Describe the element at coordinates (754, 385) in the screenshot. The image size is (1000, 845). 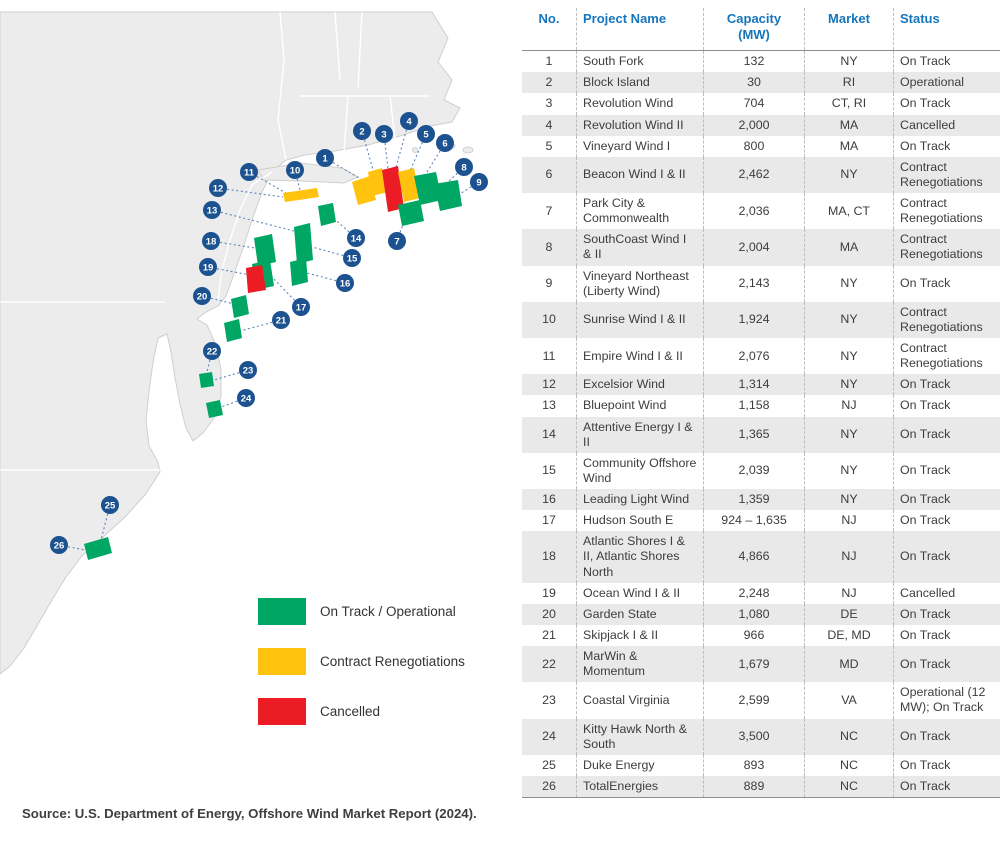
I see `cell-capacity: 1,314` at that location.